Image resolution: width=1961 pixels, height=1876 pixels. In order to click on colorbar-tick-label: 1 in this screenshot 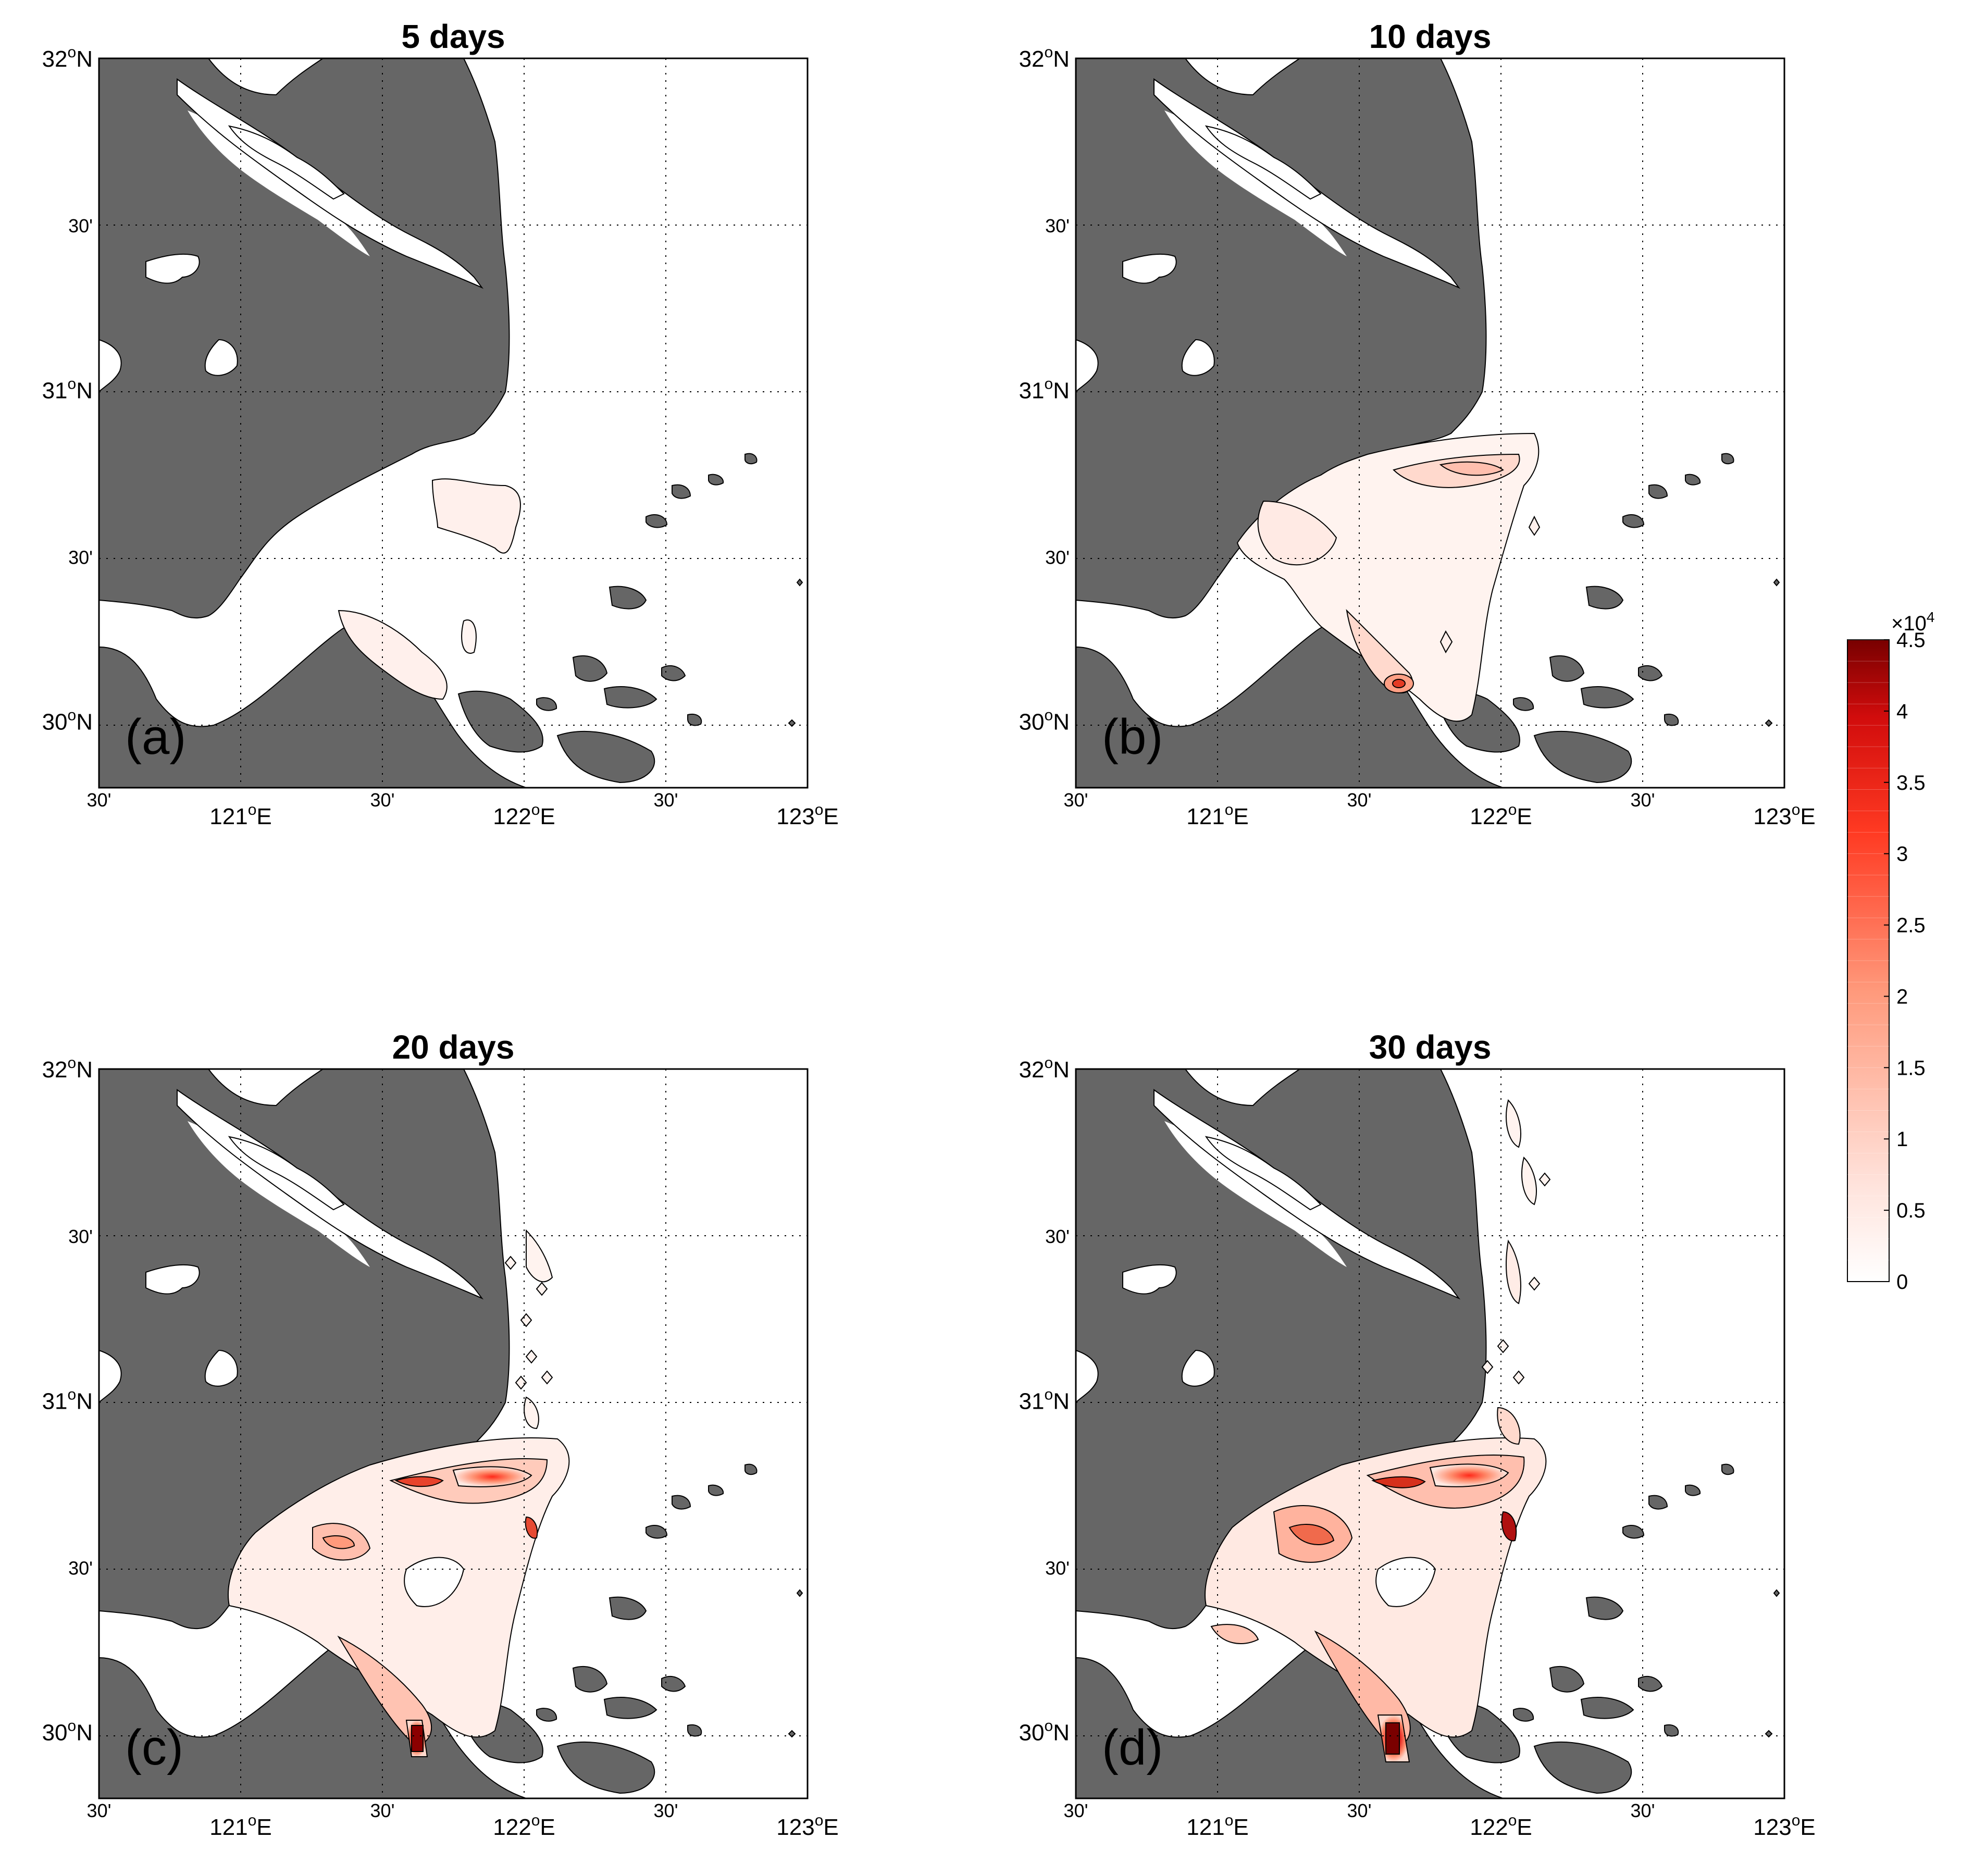, I will do `click(1902, 1139)`.